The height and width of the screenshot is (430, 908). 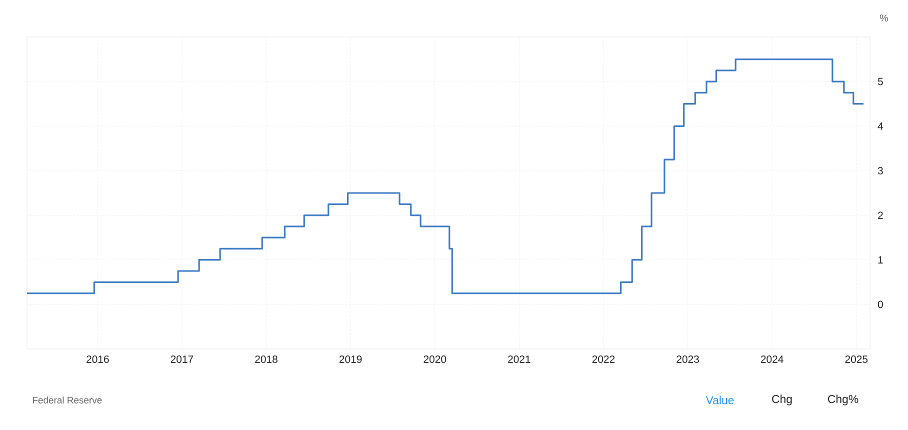 I want to click on text: Federal Reserve, so click(x=67, y=400).